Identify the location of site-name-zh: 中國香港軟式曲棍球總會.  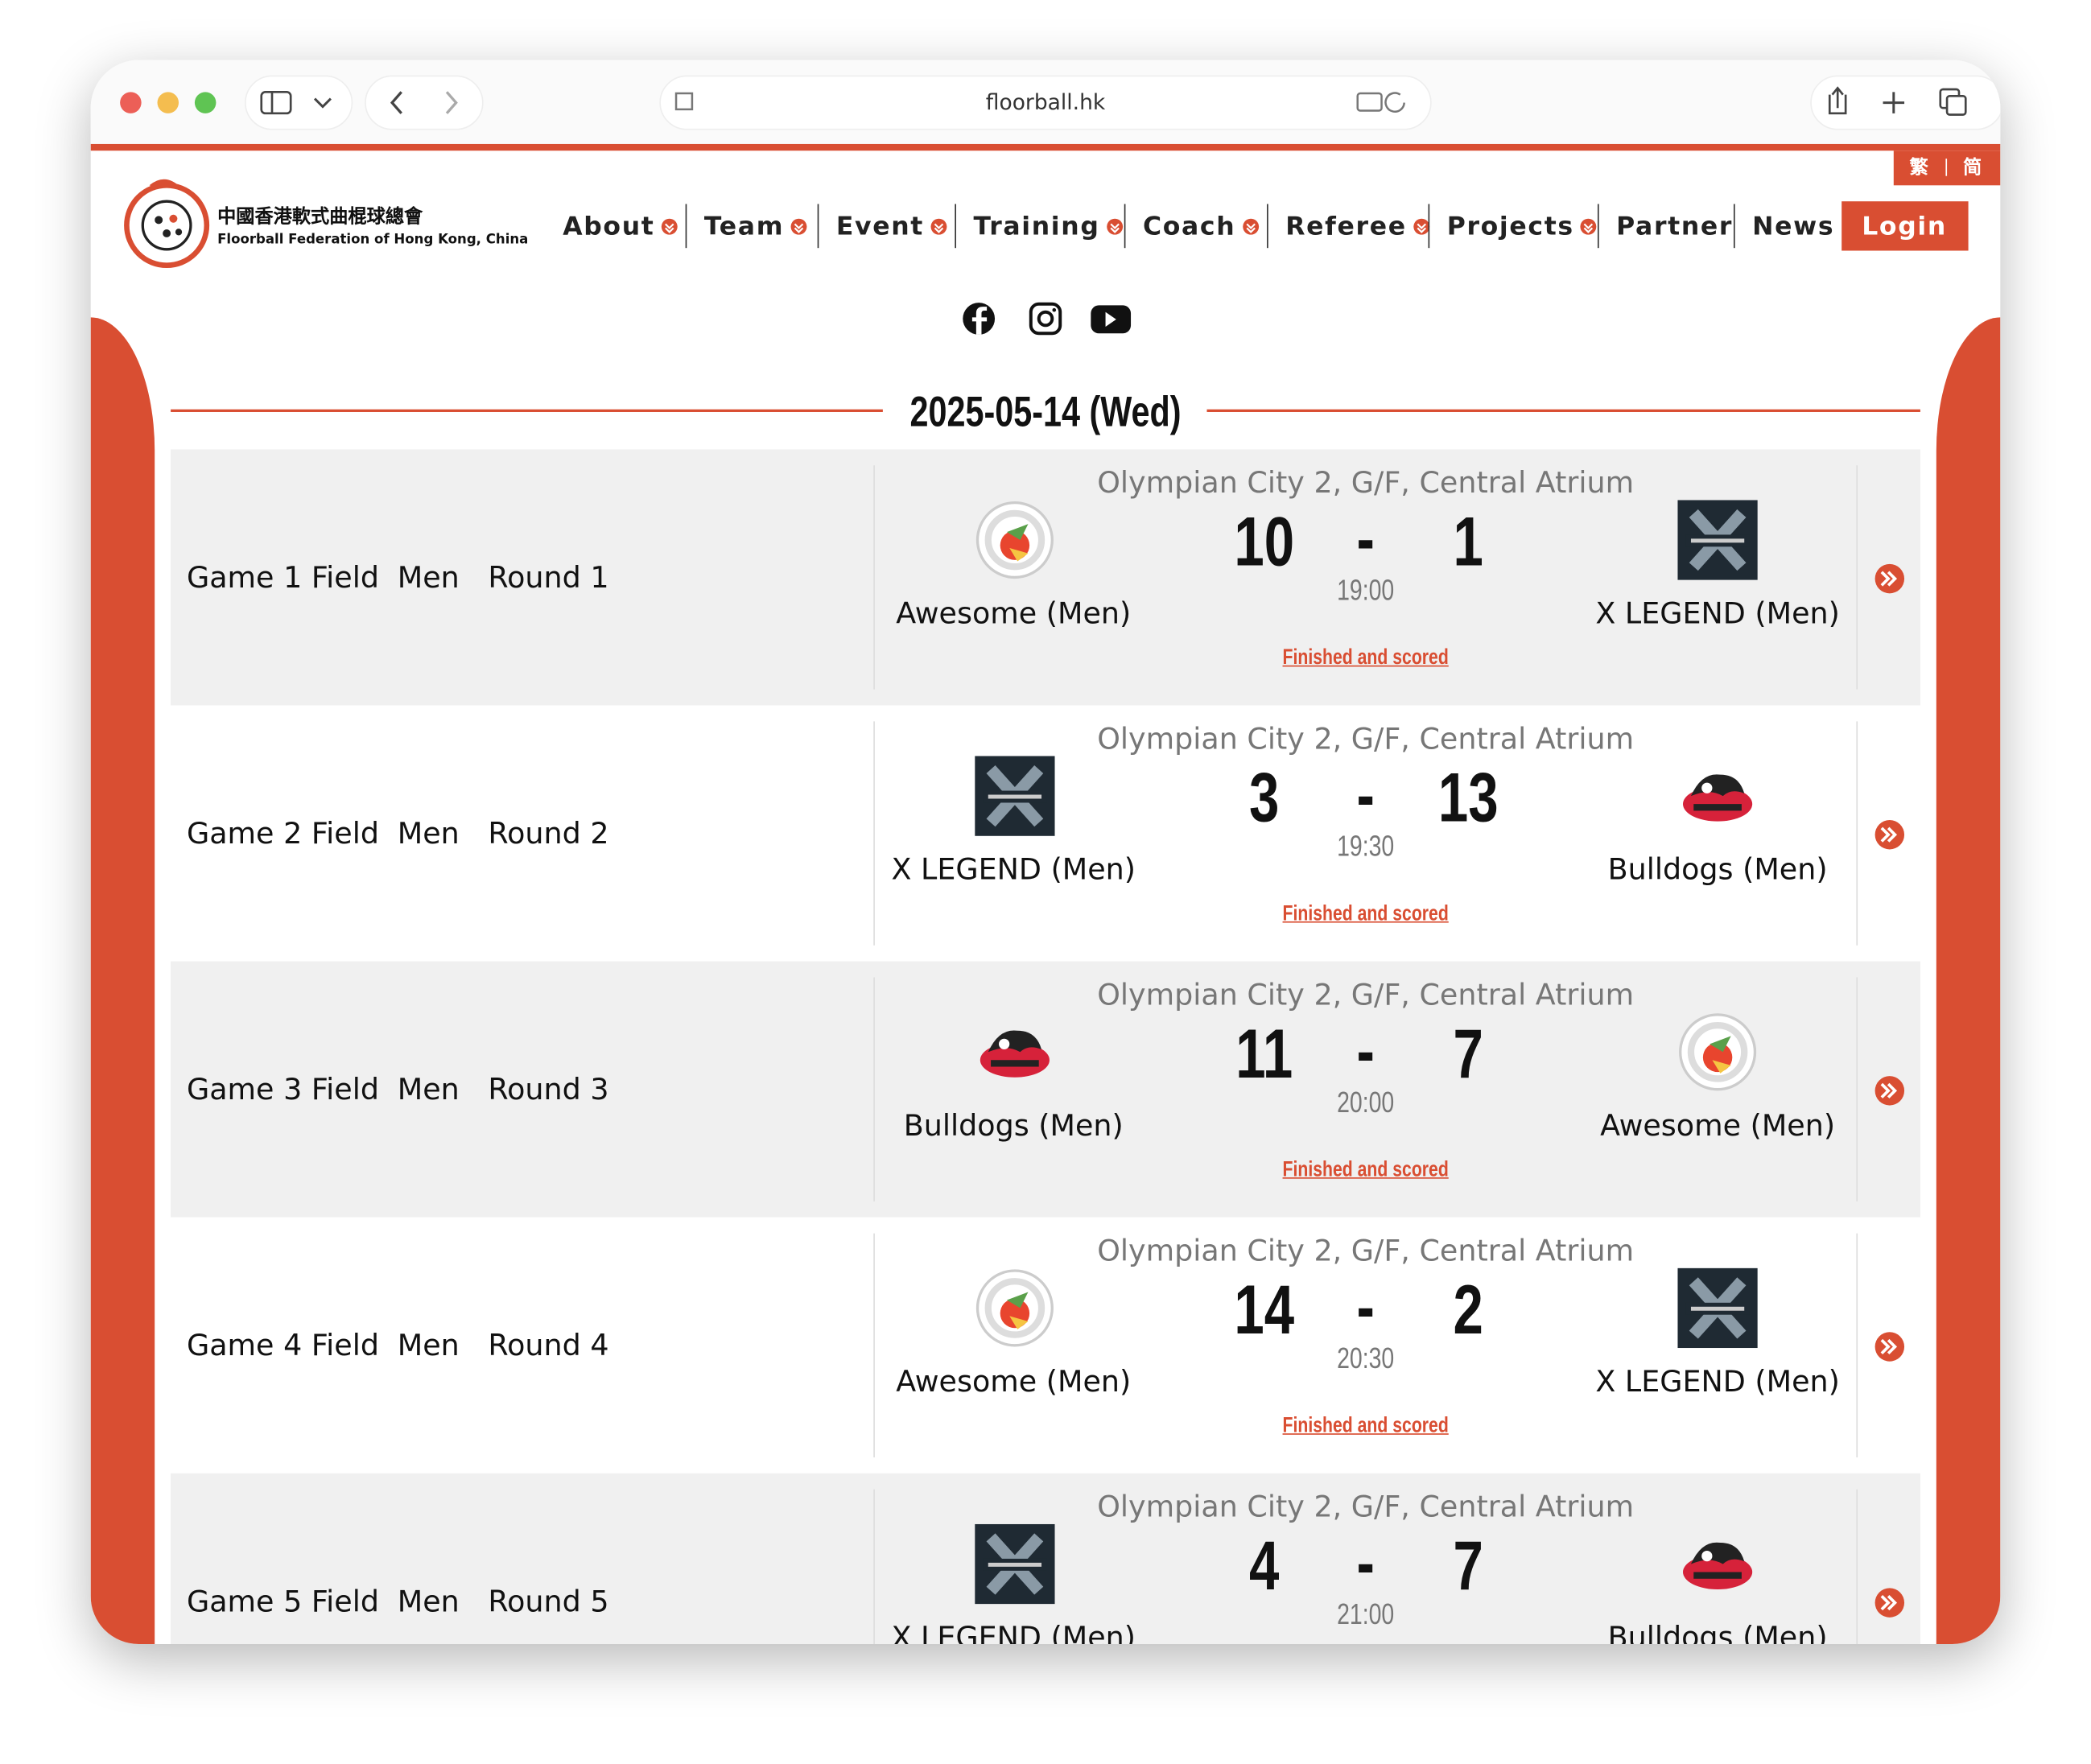
(320, 217).